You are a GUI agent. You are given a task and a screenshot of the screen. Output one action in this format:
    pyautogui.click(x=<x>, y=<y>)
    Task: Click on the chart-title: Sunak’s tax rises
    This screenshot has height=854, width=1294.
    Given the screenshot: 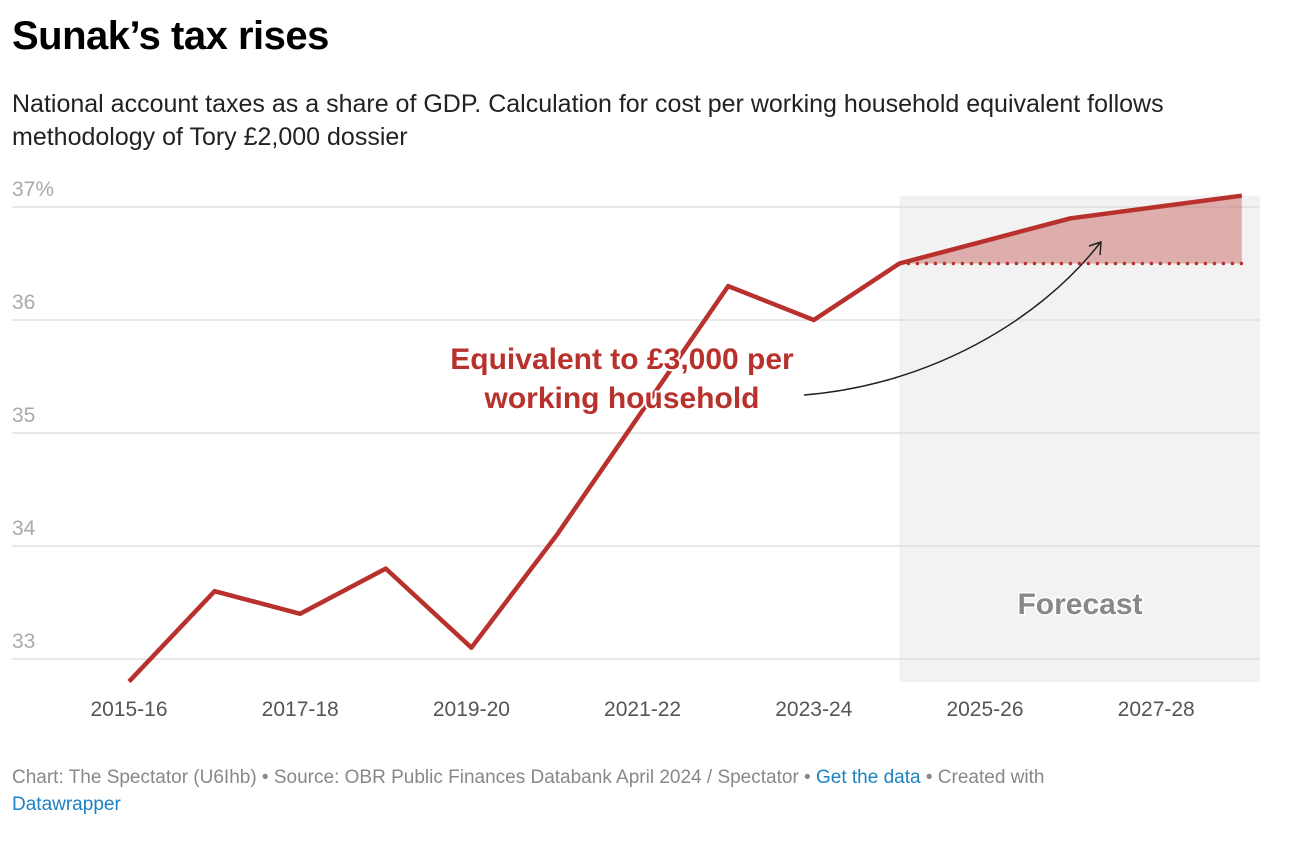 What is the action you would take?
    pyautogui.click(x=170, y=36)
    